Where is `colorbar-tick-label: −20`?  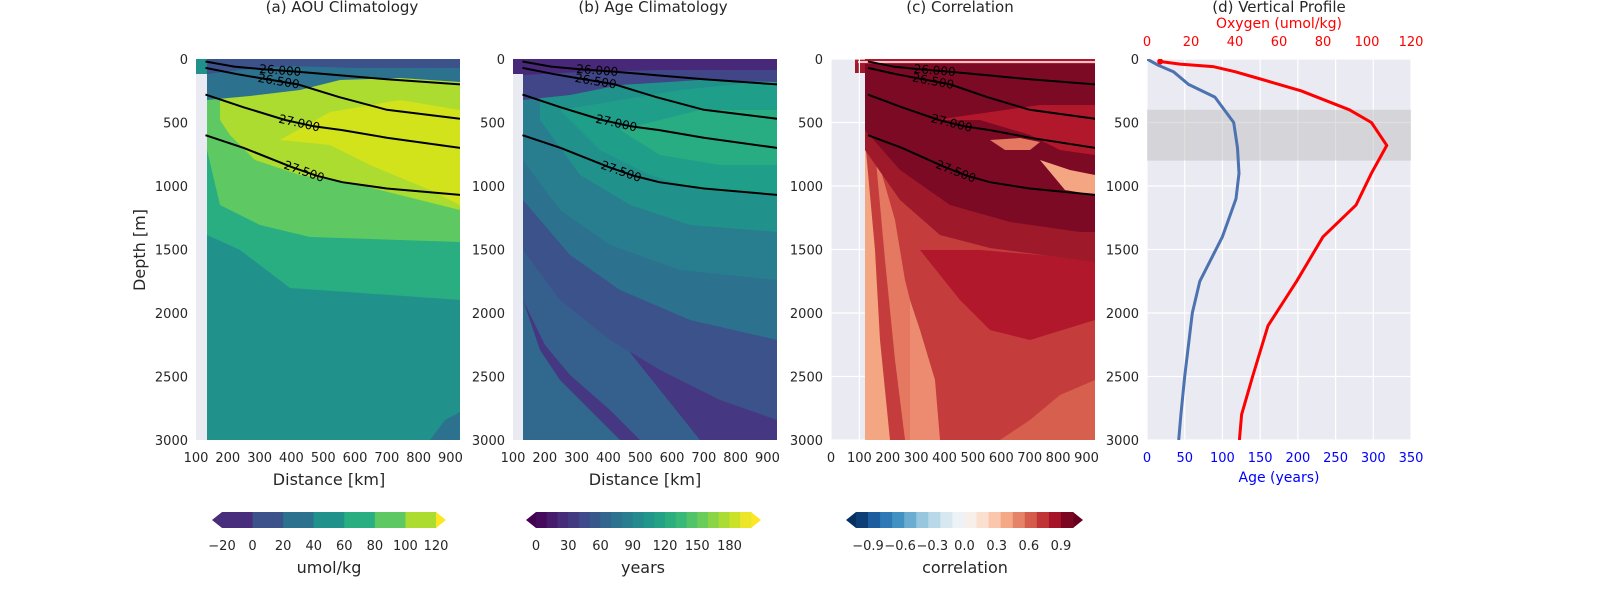
colorbar-tick-label: −20 is located at coordinates (221, 546).